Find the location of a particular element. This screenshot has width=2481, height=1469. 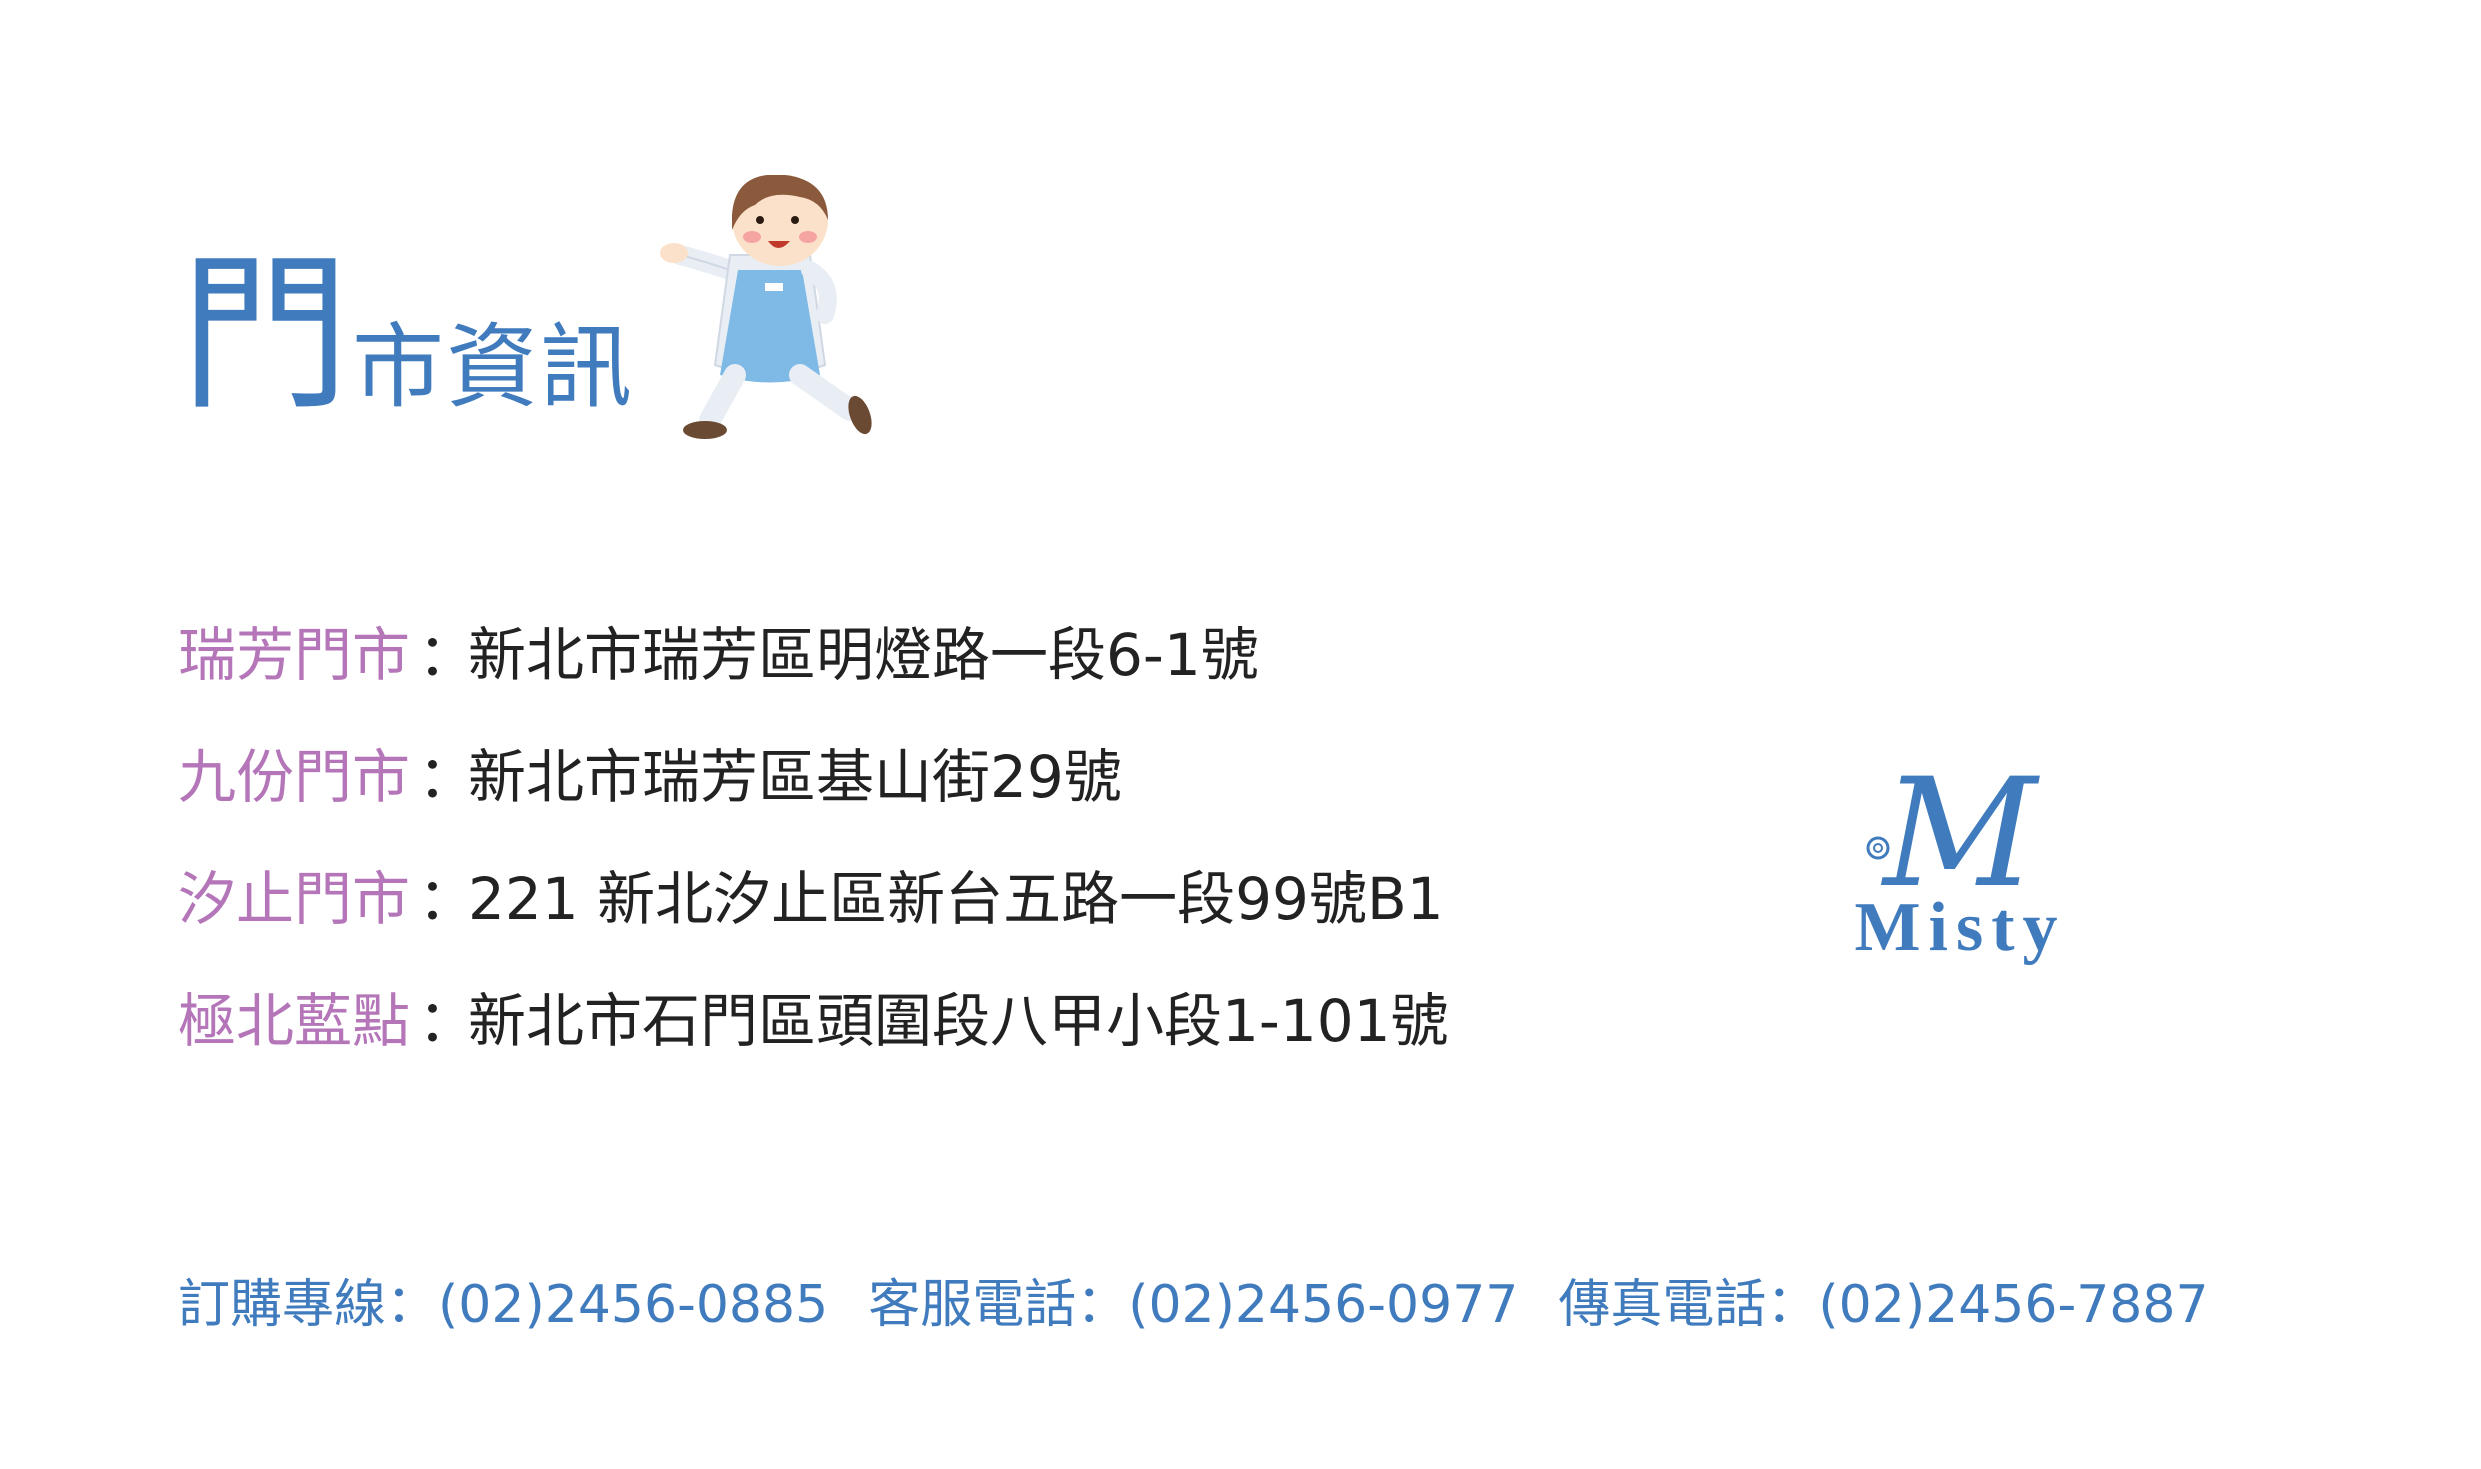

page-title: 門市資訊 is located at coordinates (407, 335).